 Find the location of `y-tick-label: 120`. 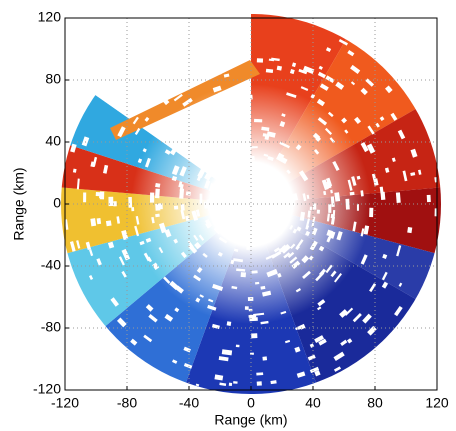

y-tick-label: 120 is located at coordinates (50, 17).